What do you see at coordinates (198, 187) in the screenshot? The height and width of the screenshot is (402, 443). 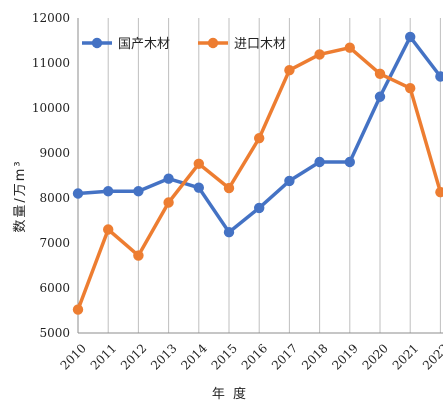 I see `series-1-point-2014` at bounding box center [198, 187].